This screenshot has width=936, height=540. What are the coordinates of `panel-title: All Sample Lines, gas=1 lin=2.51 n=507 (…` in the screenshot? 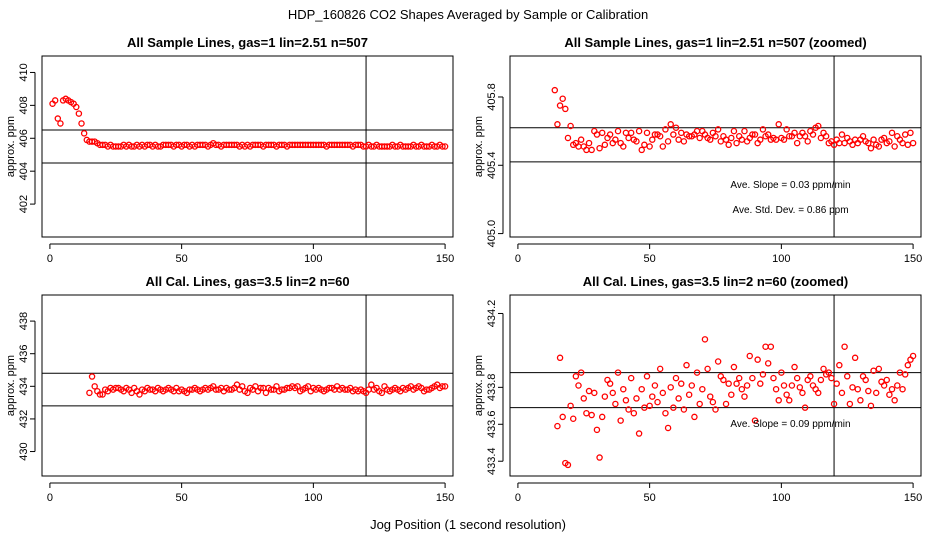 It's located at (715, 42).